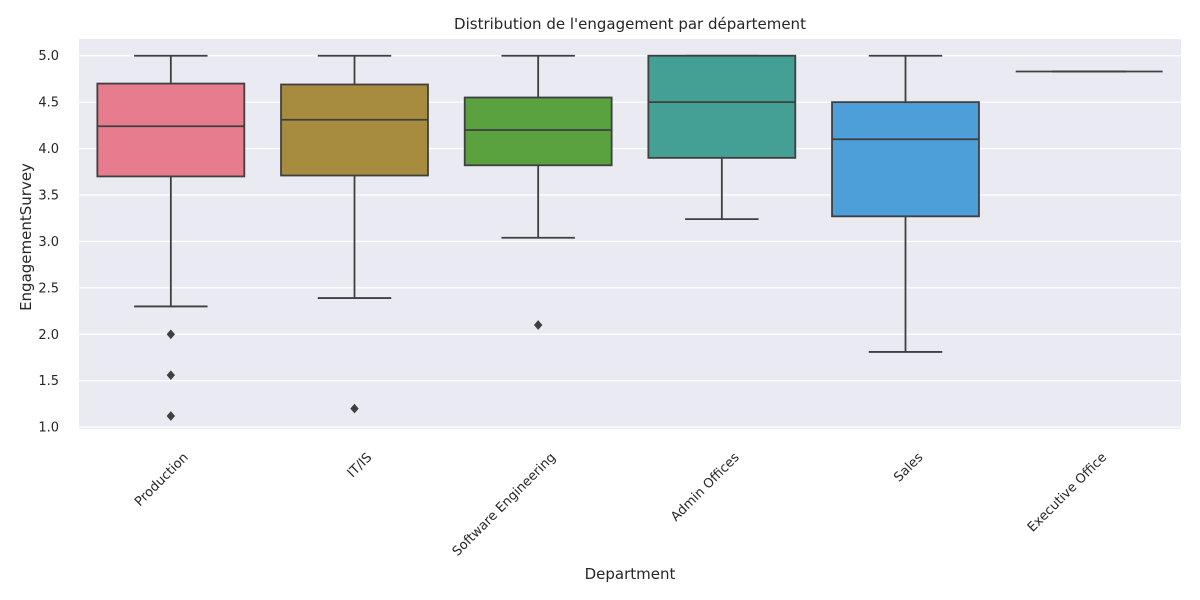  Describe the element at coordinates (1067, 492) in the screenshot. I see `x-tick-label: Executive Office` at that location.